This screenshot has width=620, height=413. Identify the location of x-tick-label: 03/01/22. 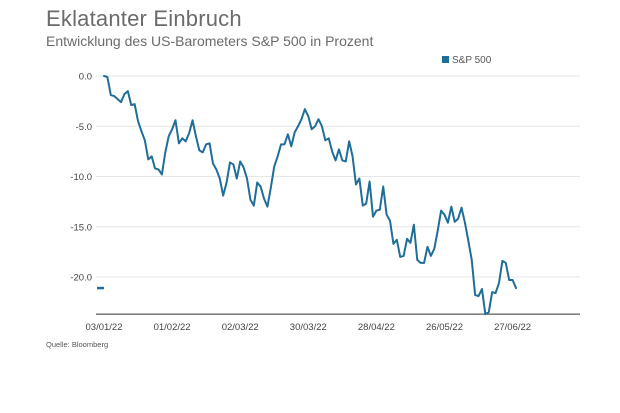
(104, 327).